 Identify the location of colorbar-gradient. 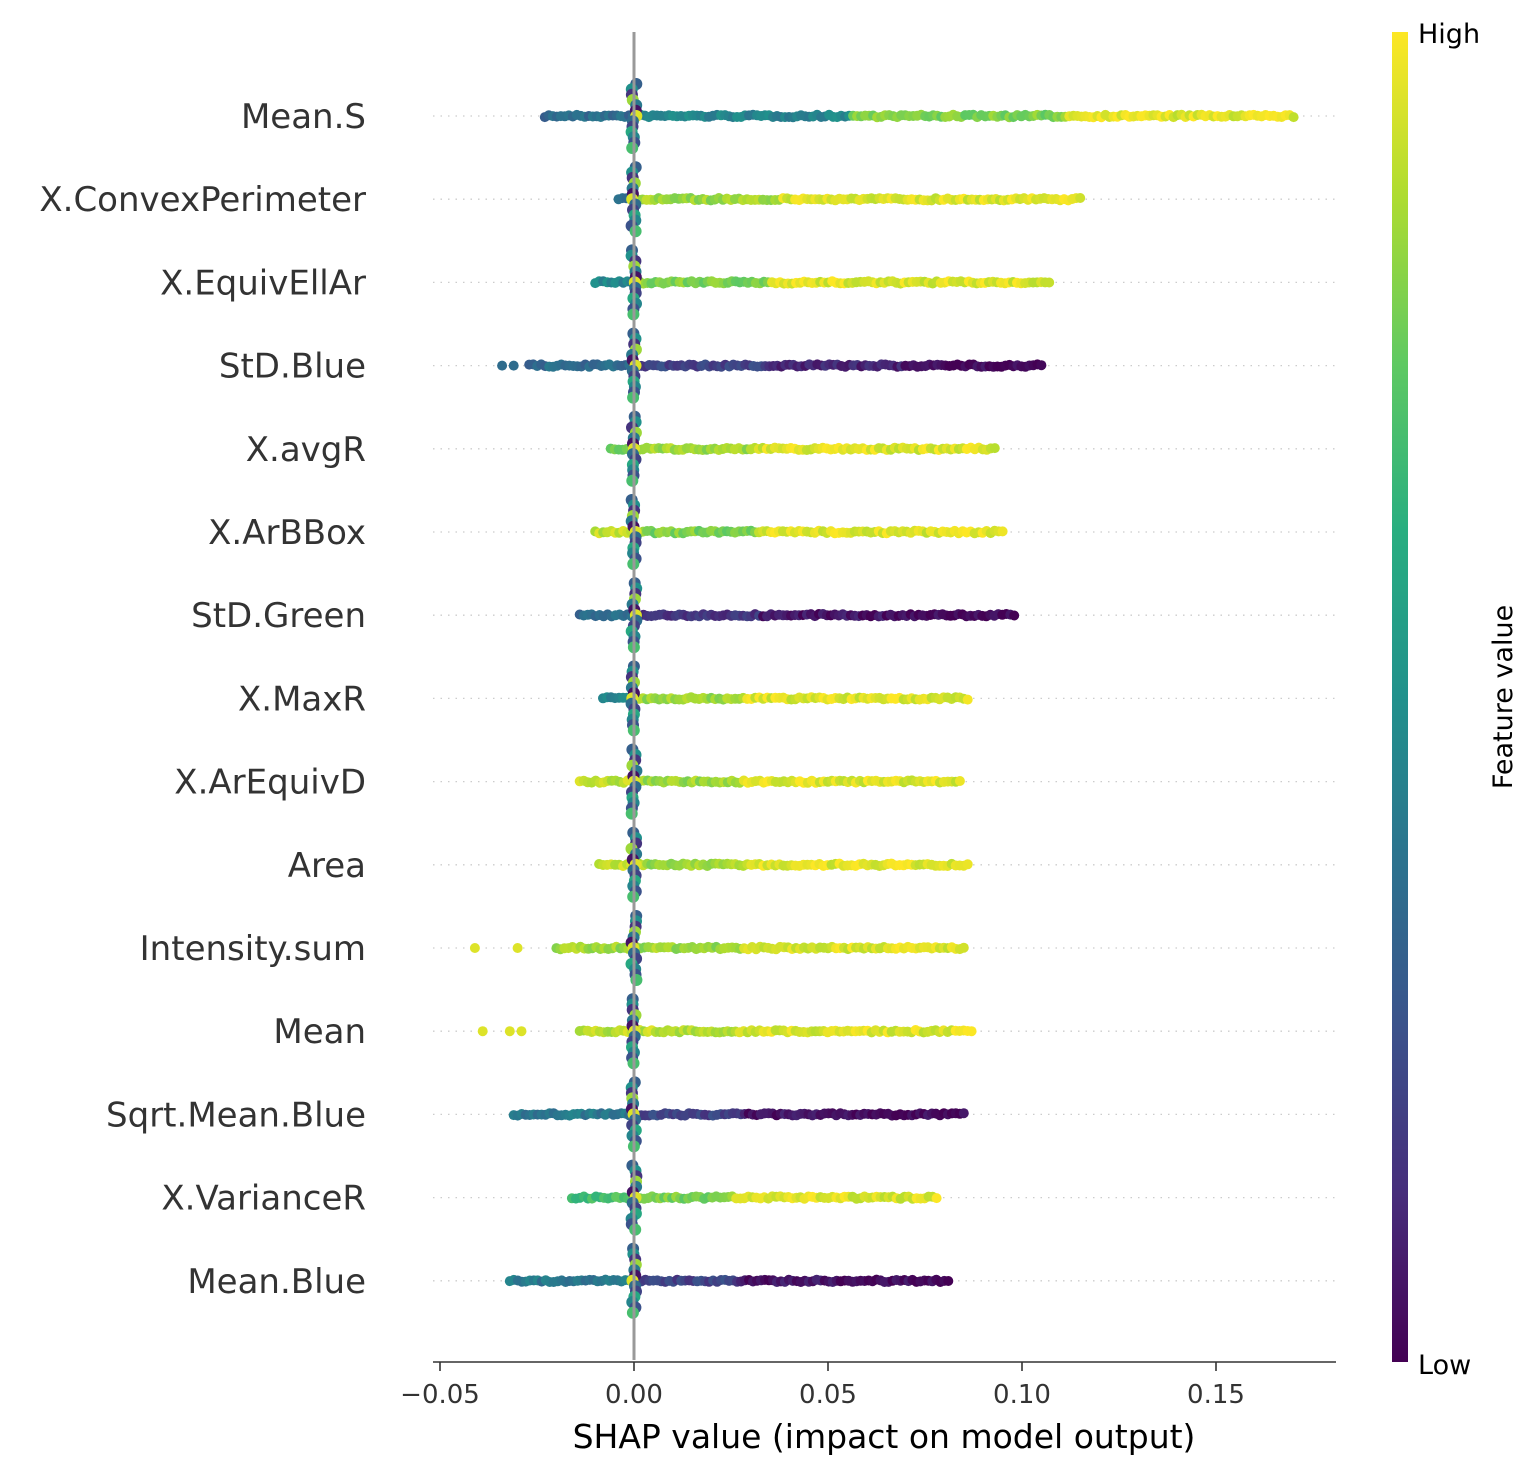
(1400, 697).